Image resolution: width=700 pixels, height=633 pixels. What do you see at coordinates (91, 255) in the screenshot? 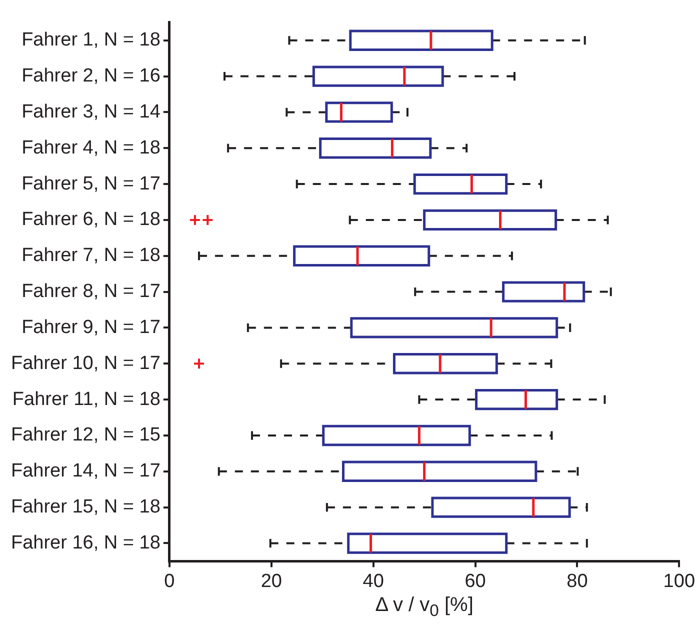
I see `y-tick-label: Fahrer 7, N = 18` at bounding box center [91, 255].